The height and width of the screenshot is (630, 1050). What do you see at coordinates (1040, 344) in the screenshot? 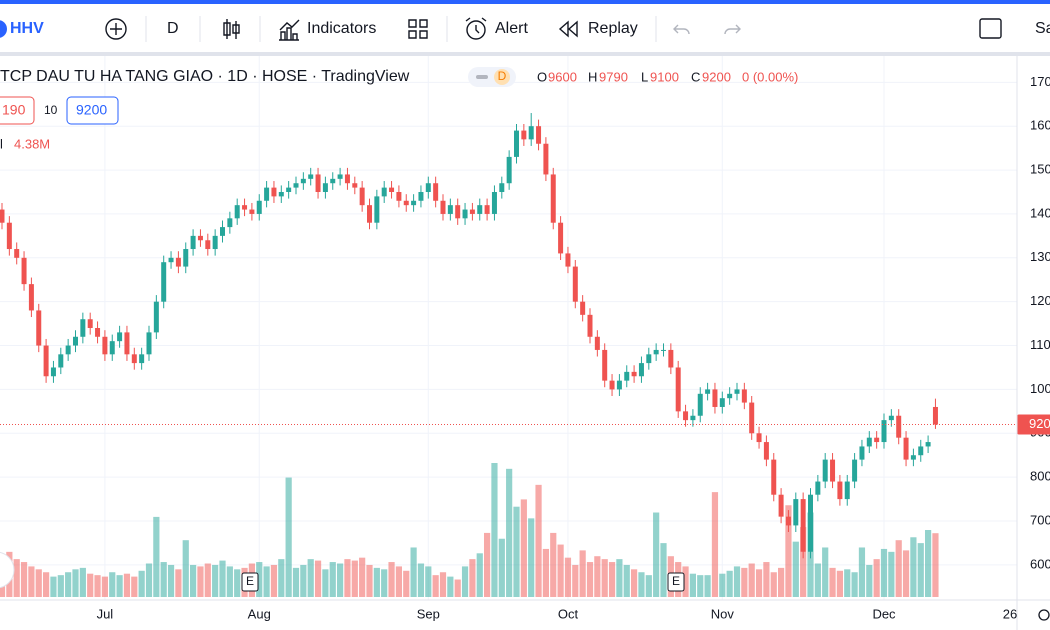
I see `y-tick-label: 11000` at bounding box center [1040, 344].